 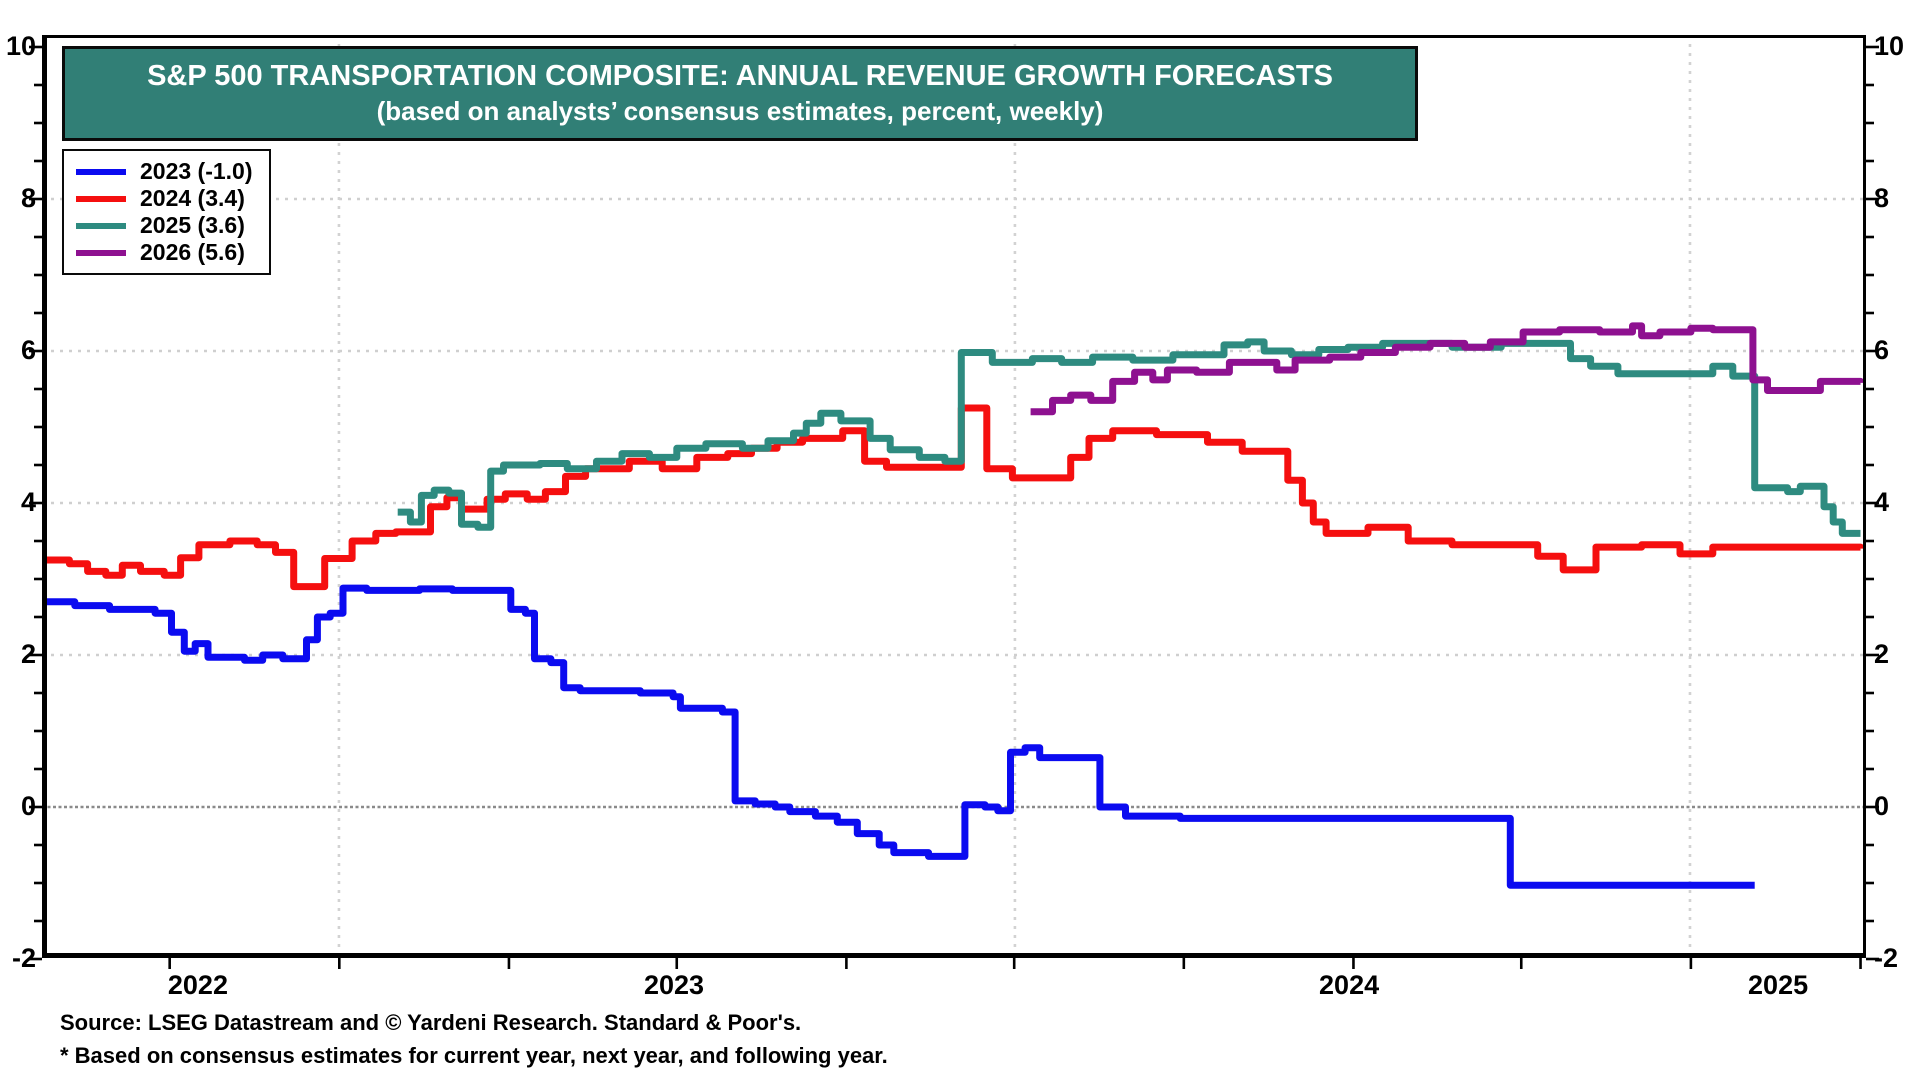 What do you see at coordinates (1778, 985) in the screenshot?
I see `x-axis-label-2025: 2025` at bounding box center [1778, 985].